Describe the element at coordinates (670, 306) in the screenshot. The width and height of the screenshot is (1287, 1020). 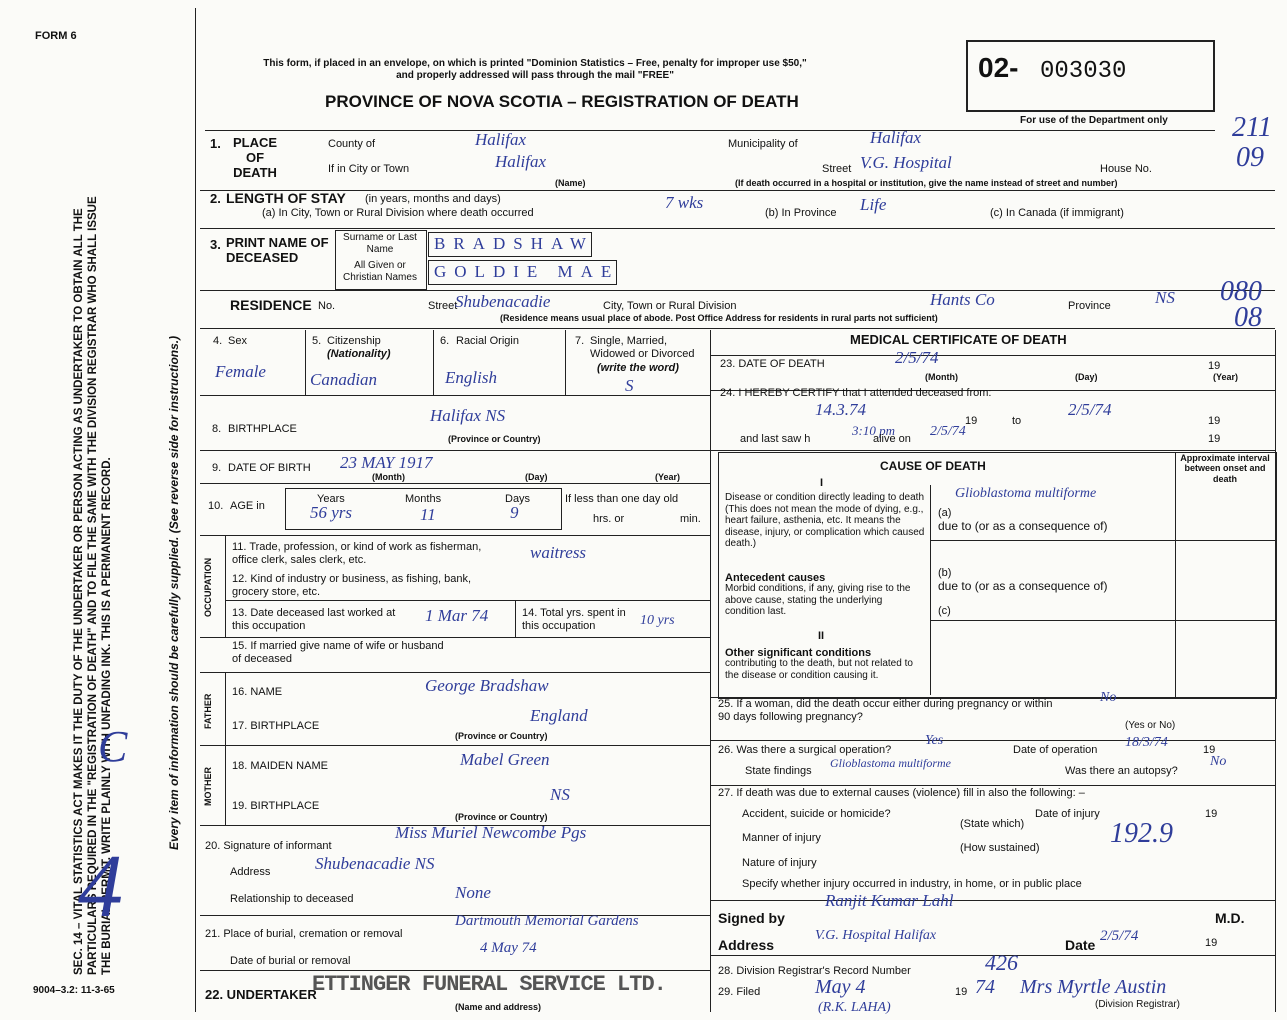
I see `residence-city-label: City, Town or Rural Division` at that location.